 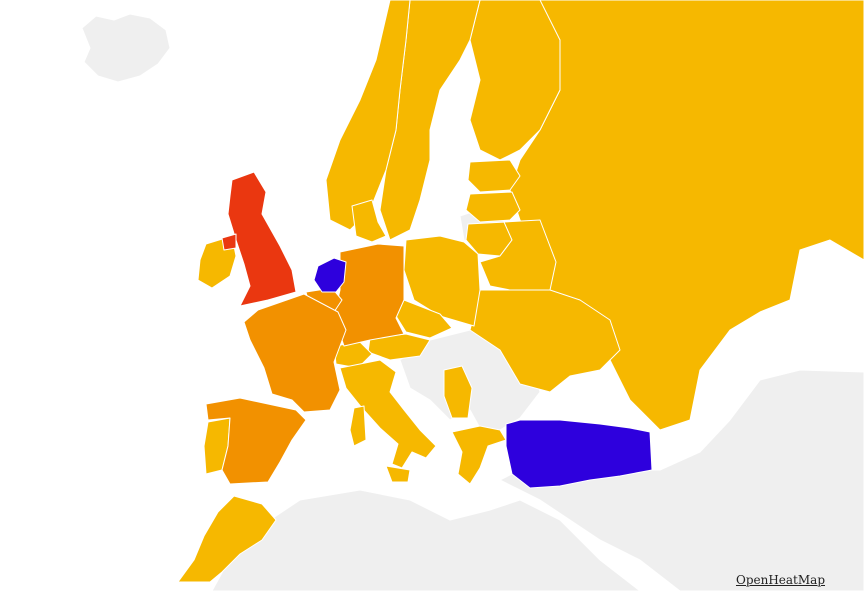 What do you see at coordinates (229, 242) in the screenshot?
I see `region-northern-ireland` at bounding box center [229, 242].